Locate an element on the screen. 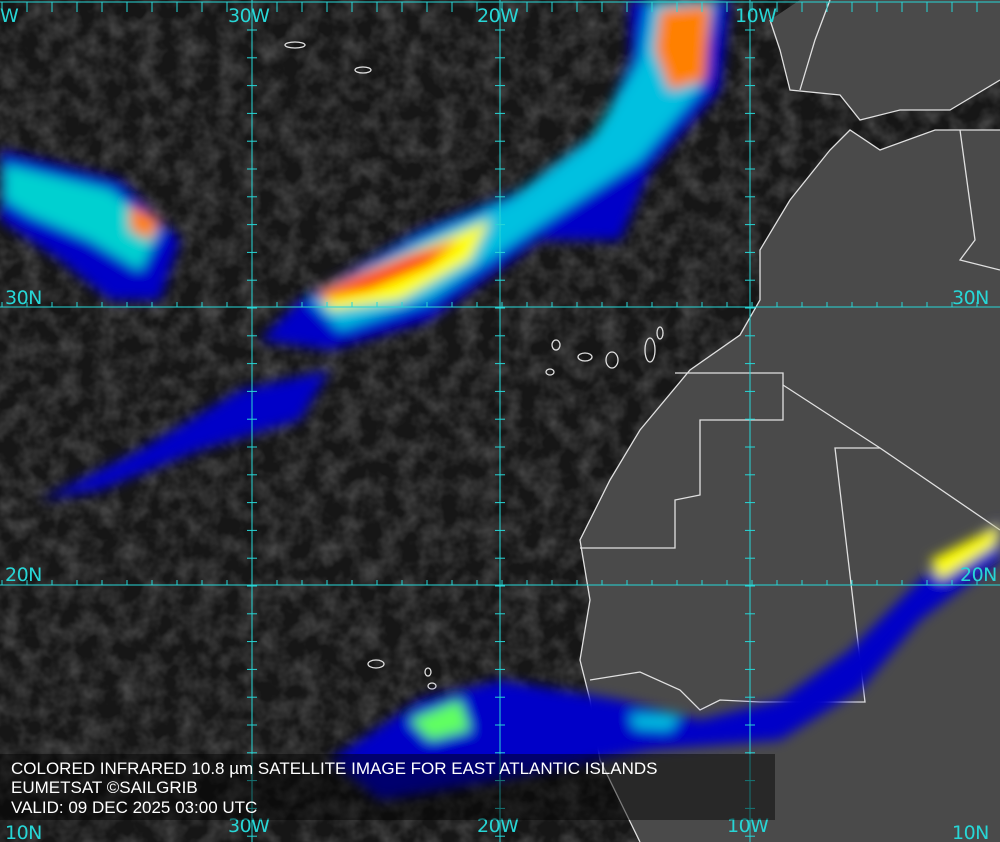 The height and width of the screenshot is (842, 1000). bottom-label-10n-left: 10N is located at coordinates (23, 832).